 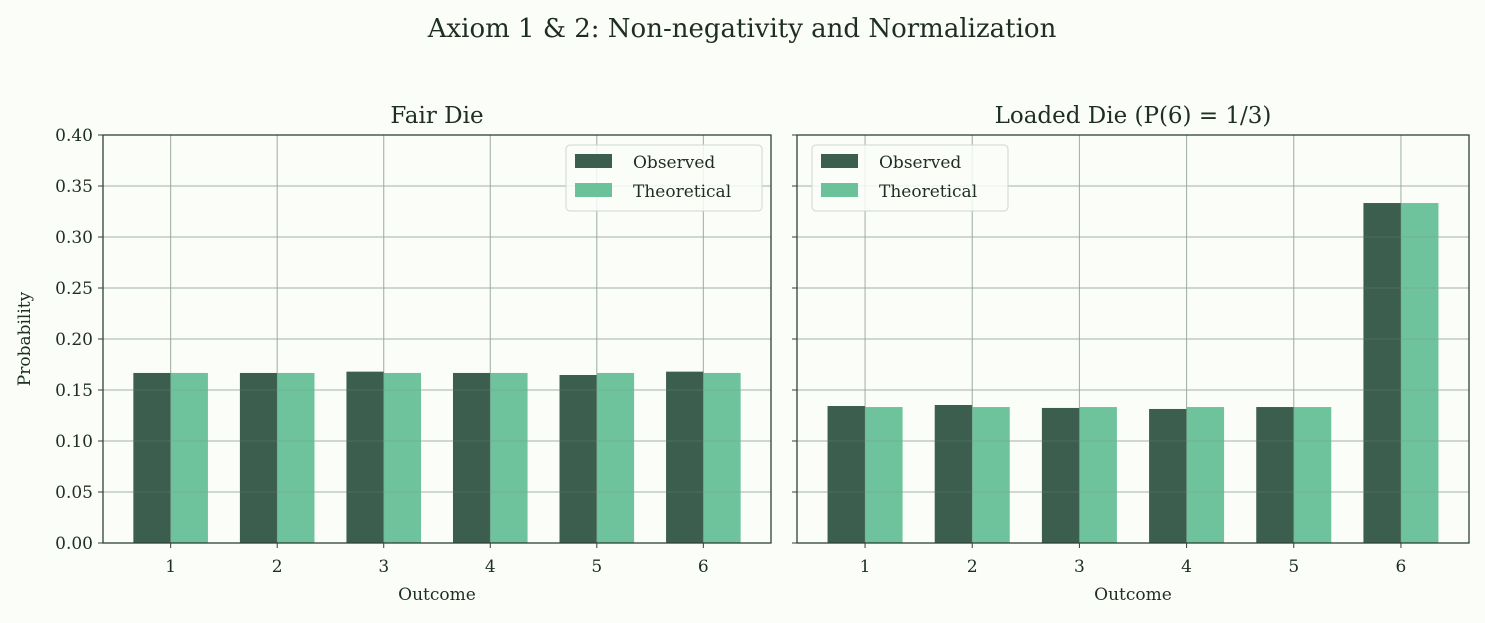 What do you see at coordinates (74, 340) in the screenshot?
I see `y-tick-label: 0.20` at bounding box center [74, 340].